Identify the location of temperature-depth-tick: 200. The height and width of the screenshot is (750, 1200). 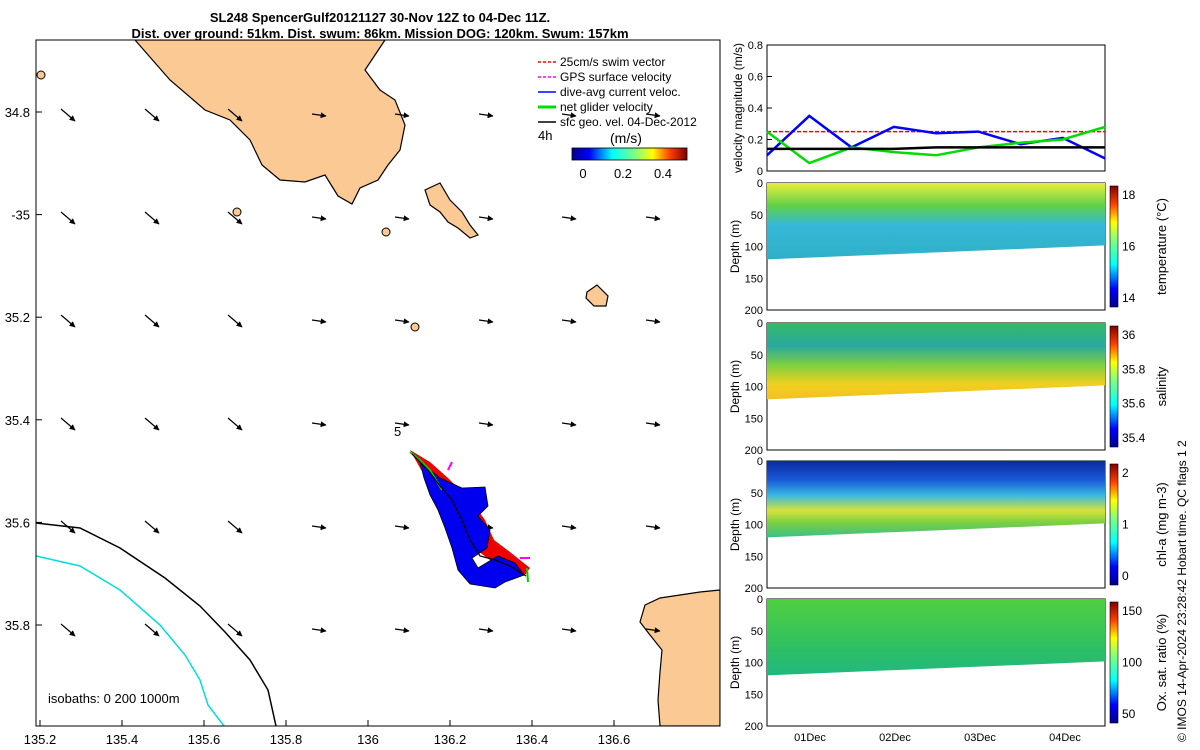
(754, 311).